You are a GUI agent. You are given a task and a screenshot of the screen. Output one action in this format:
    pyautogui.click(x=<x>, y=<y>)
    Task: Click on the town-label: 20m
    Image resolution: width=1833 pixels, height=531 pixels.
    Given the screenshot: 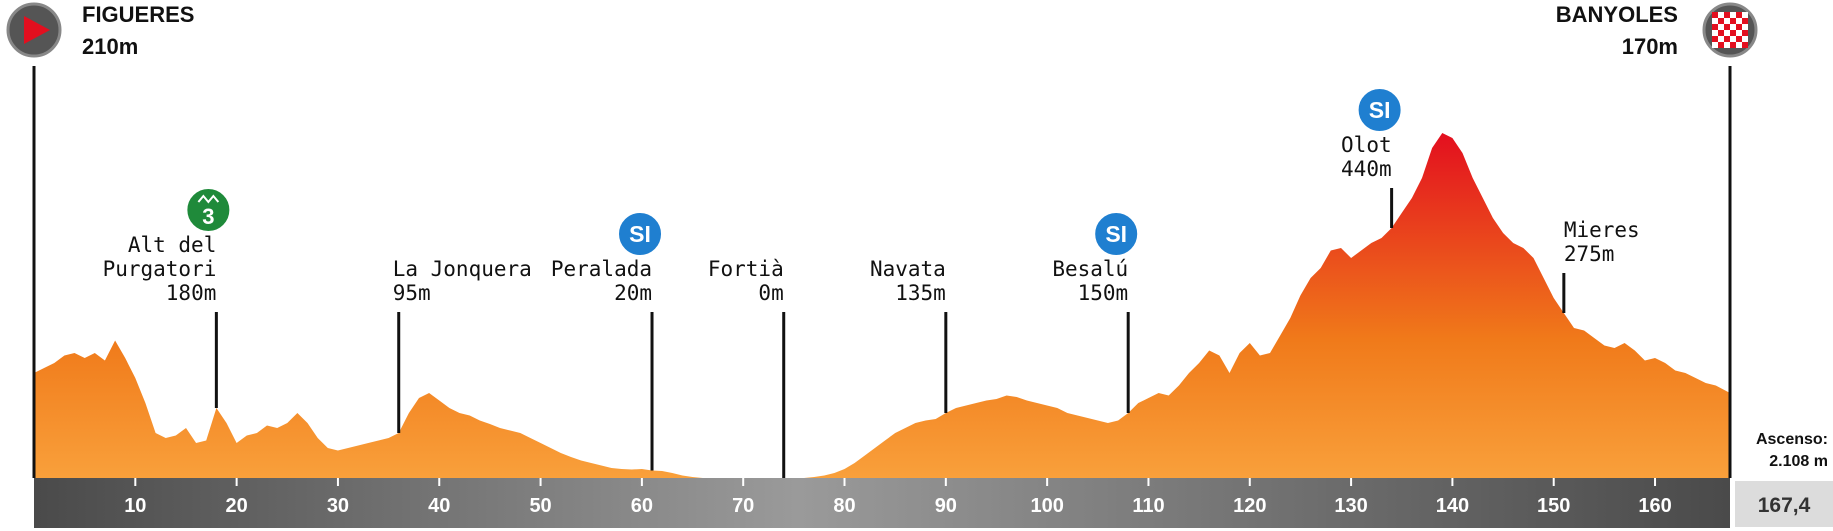 What is the action you would take?
    pyautogui.click(x=633, y=293)
    